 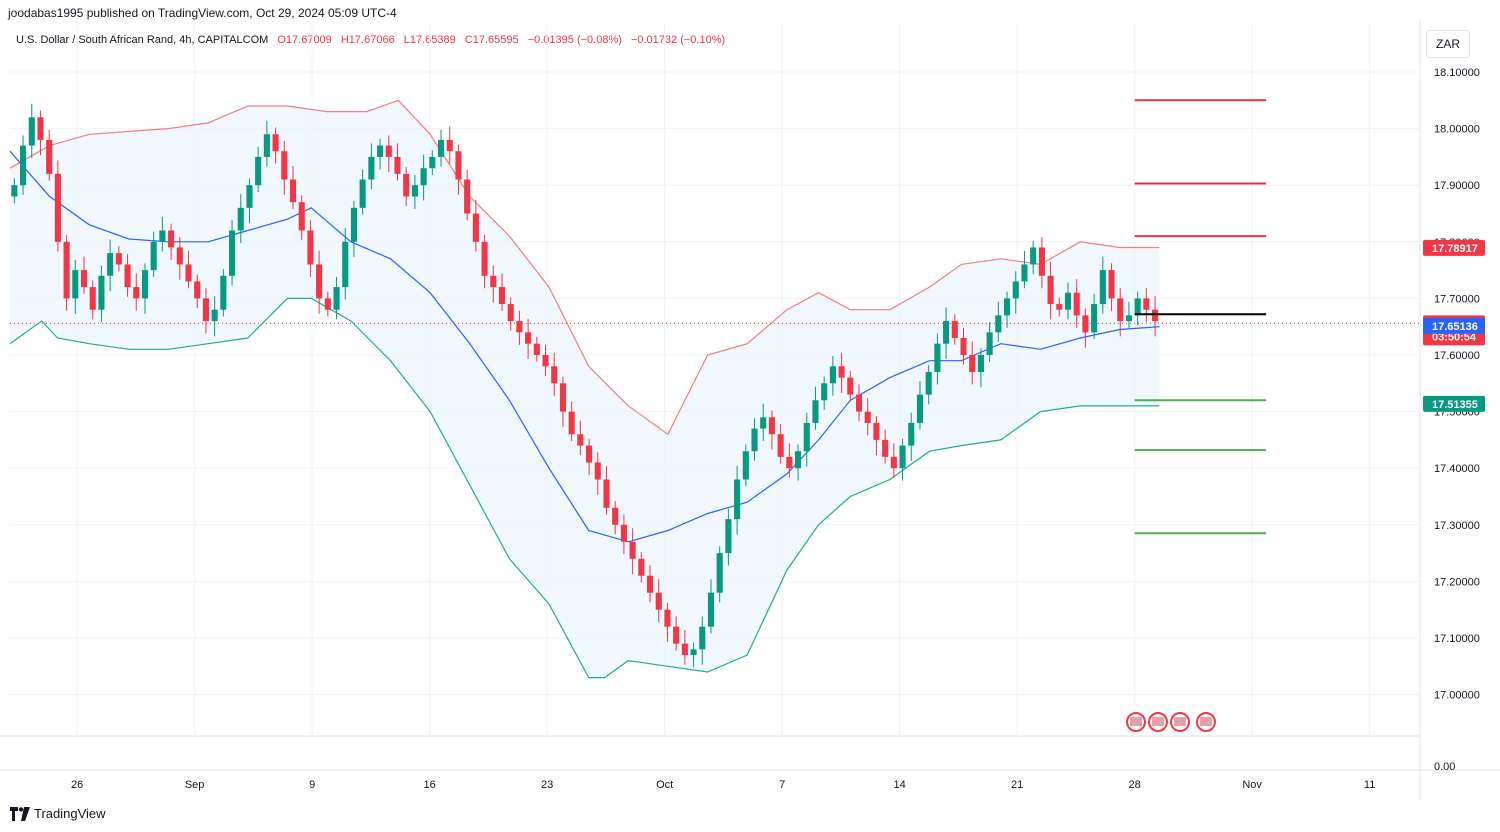 What do you see at coordinates (70, 813) in the screenshot?
I see `brand-label: TradingView` at bounding box center [70, 813].